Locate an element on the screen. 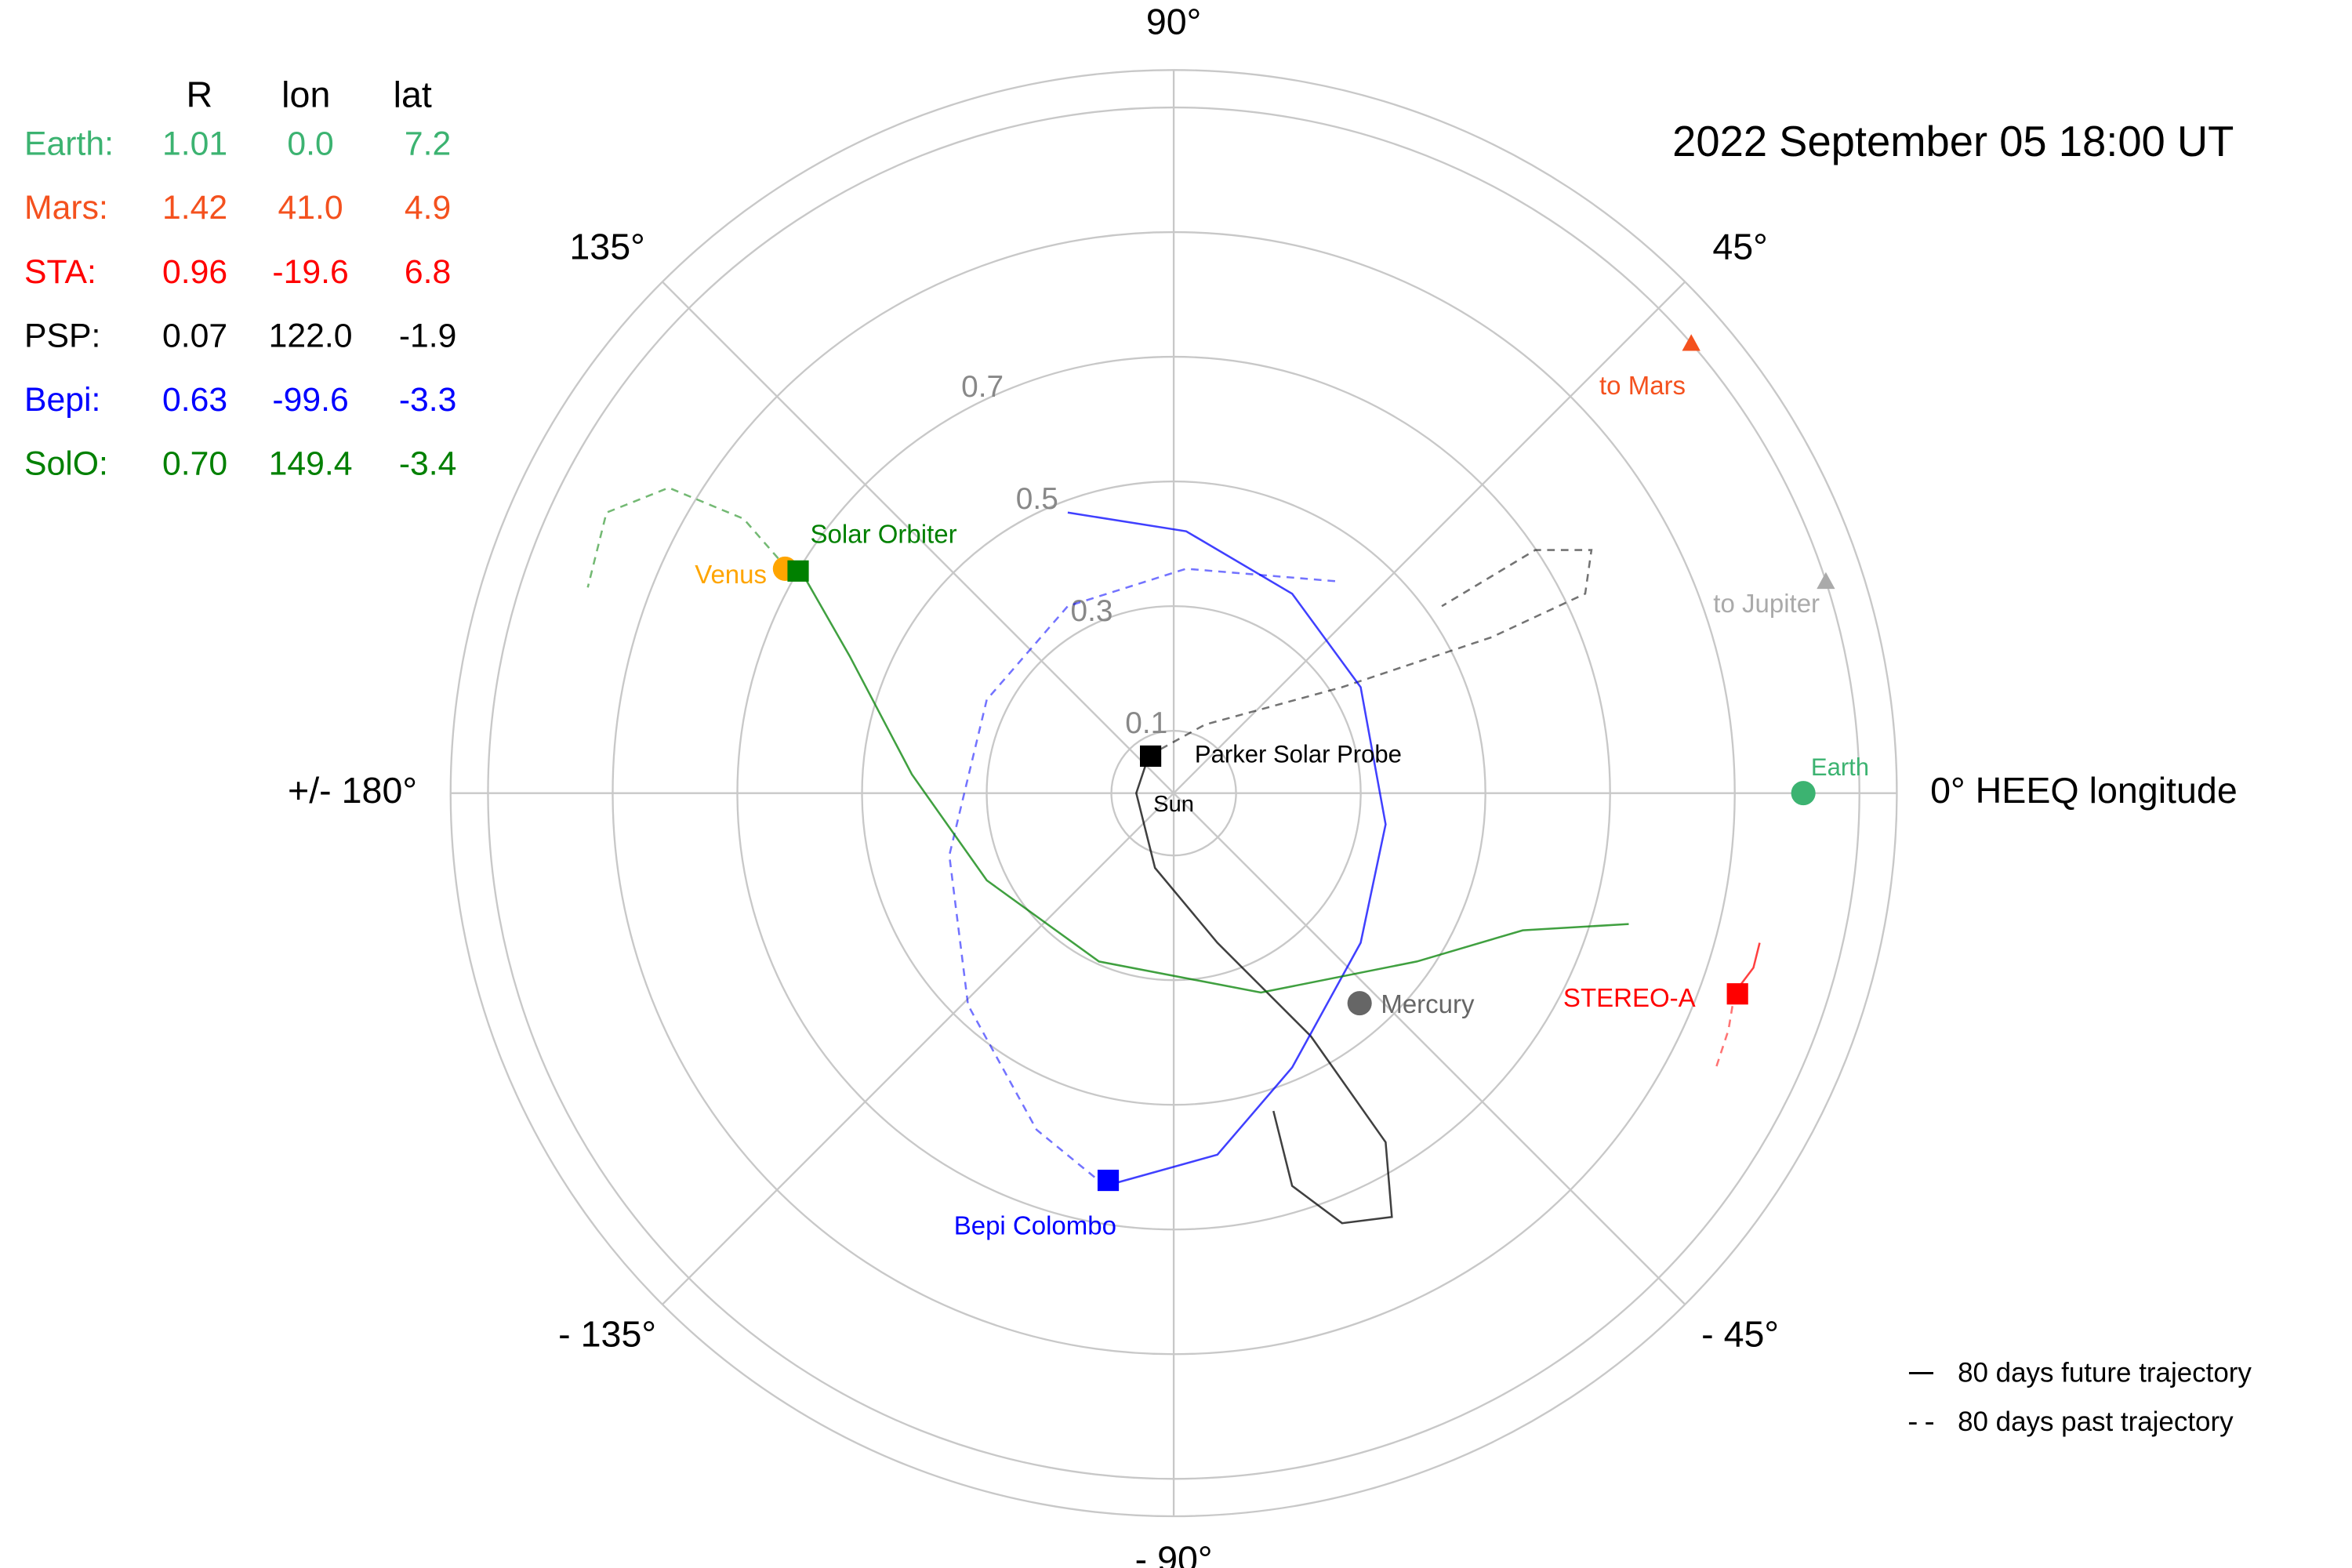 The image size is (2352, 1568). sun-label: Sun is located at coordinates (1173, 804).